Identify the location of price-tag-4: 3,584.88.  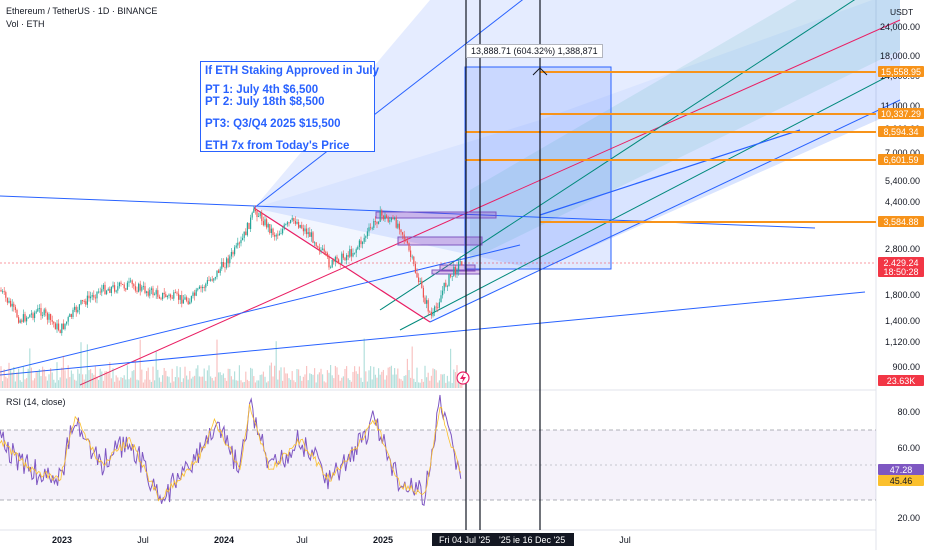
(900, 222).